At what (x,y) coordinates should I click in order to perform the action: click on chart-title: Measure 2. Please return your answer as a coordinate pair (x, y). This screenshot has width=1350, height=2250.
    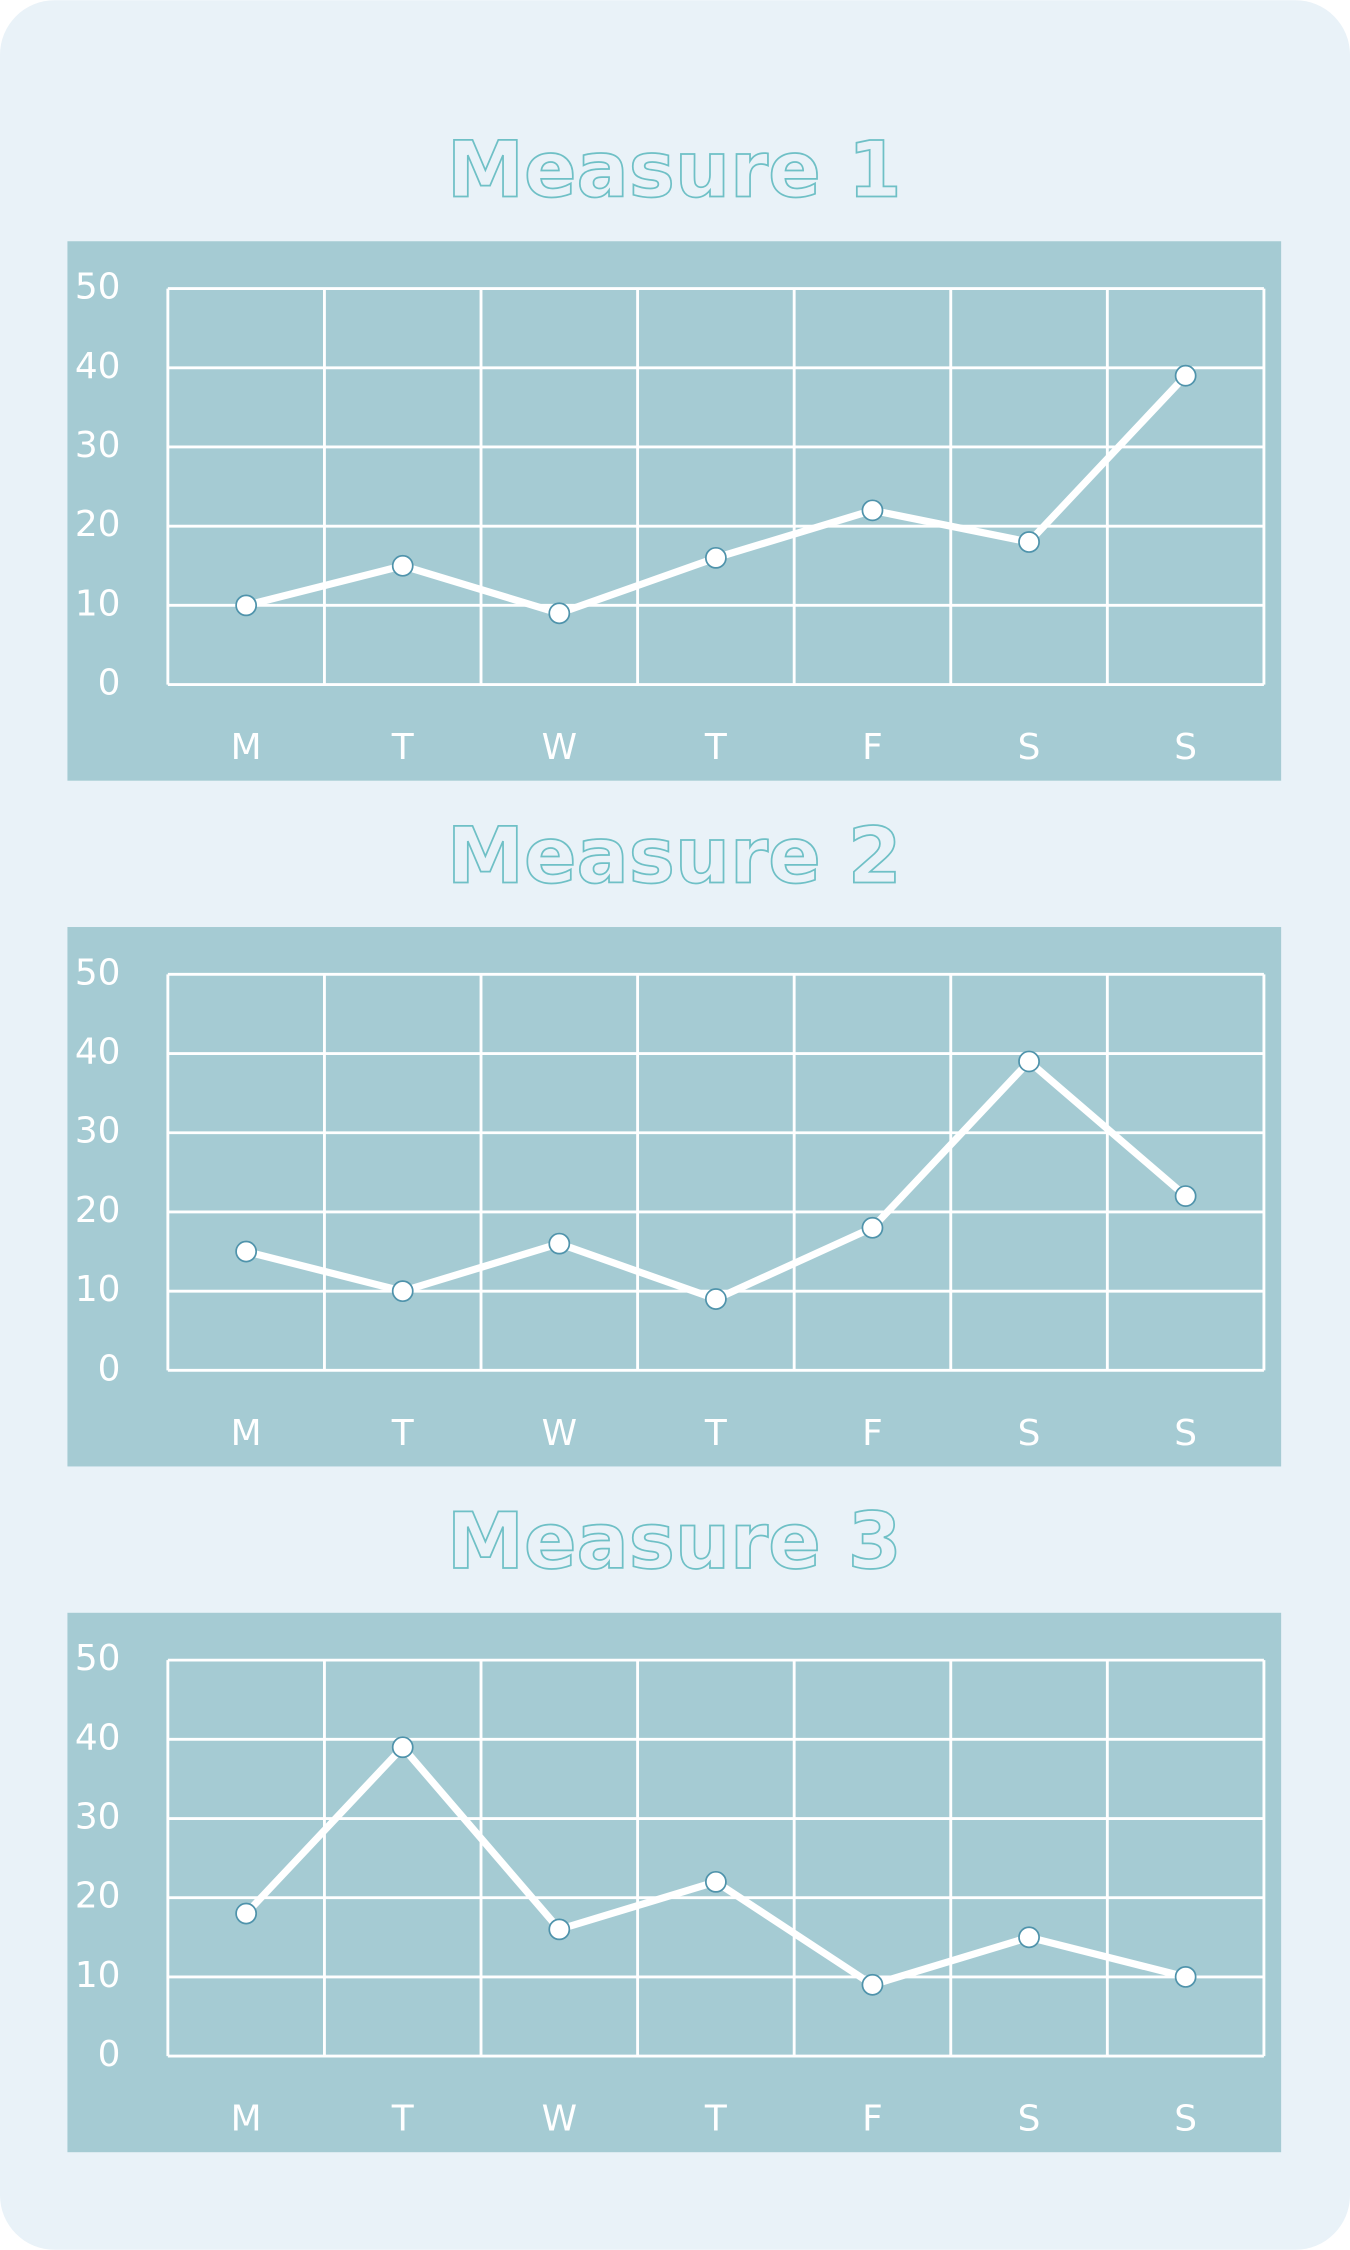
    Looking at the image, I should click on (674, 856).